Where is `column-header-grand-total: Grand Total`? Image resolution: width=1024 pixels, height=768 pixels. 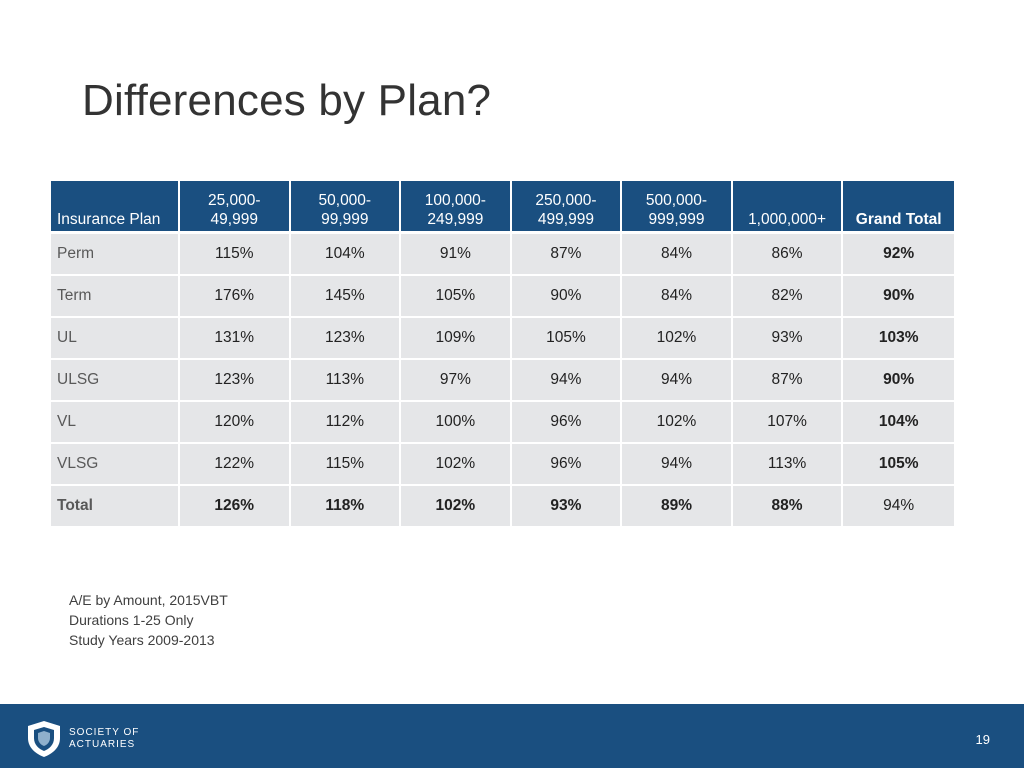
column-header-grand-total: Grand Total is located at coordinates (898, 206).